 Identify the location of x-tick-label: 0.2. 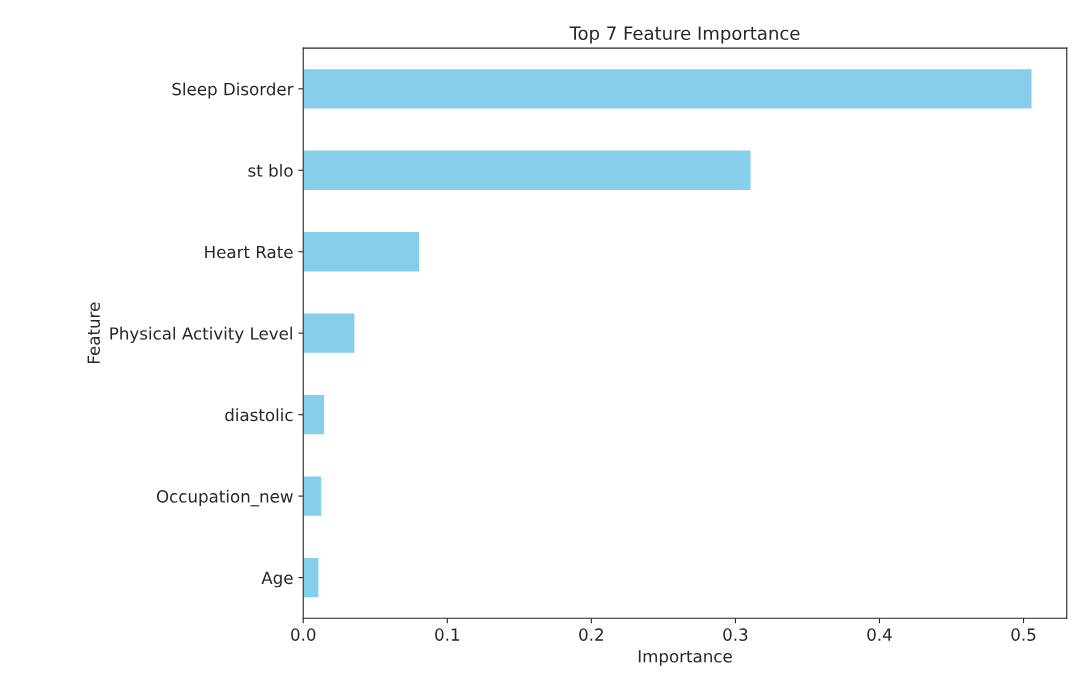
(591, 634).